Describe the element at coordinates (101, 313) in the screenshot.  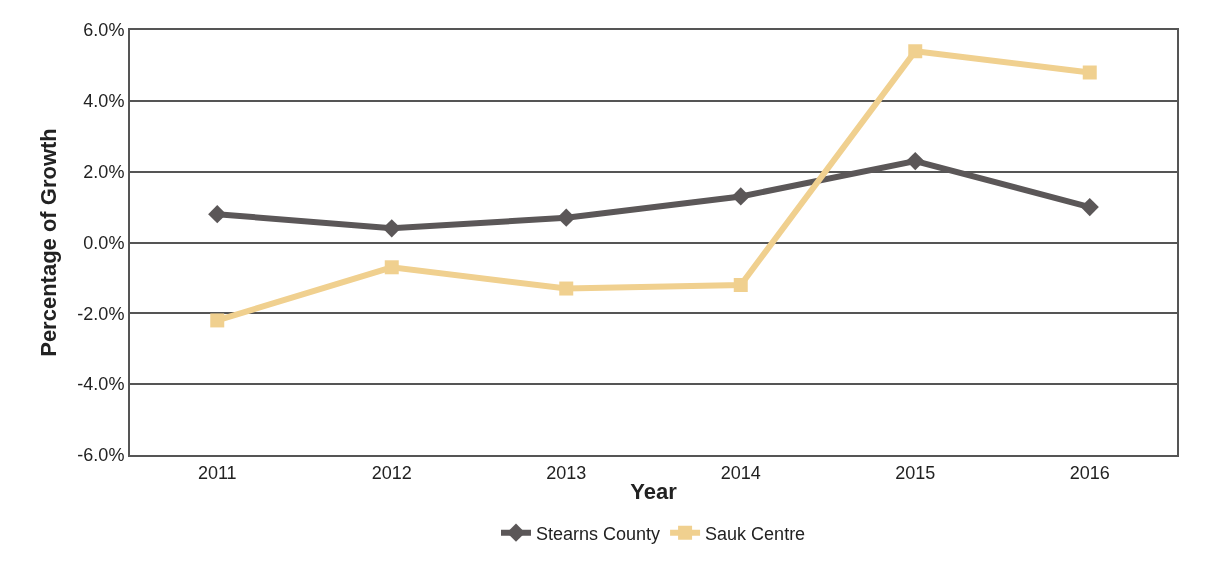
I see `y-tick-label: -2.0%` at that location.